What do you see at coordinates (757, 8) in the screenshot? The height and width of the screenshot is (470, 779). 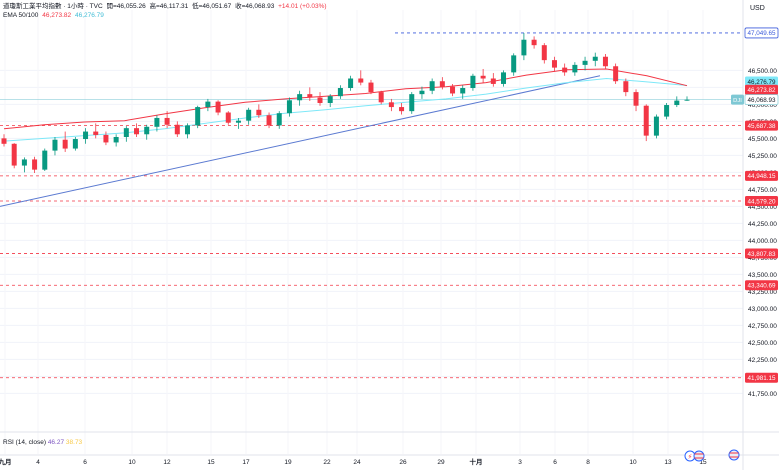 I see `currency-label: USD` at bounding box center [757, 8].